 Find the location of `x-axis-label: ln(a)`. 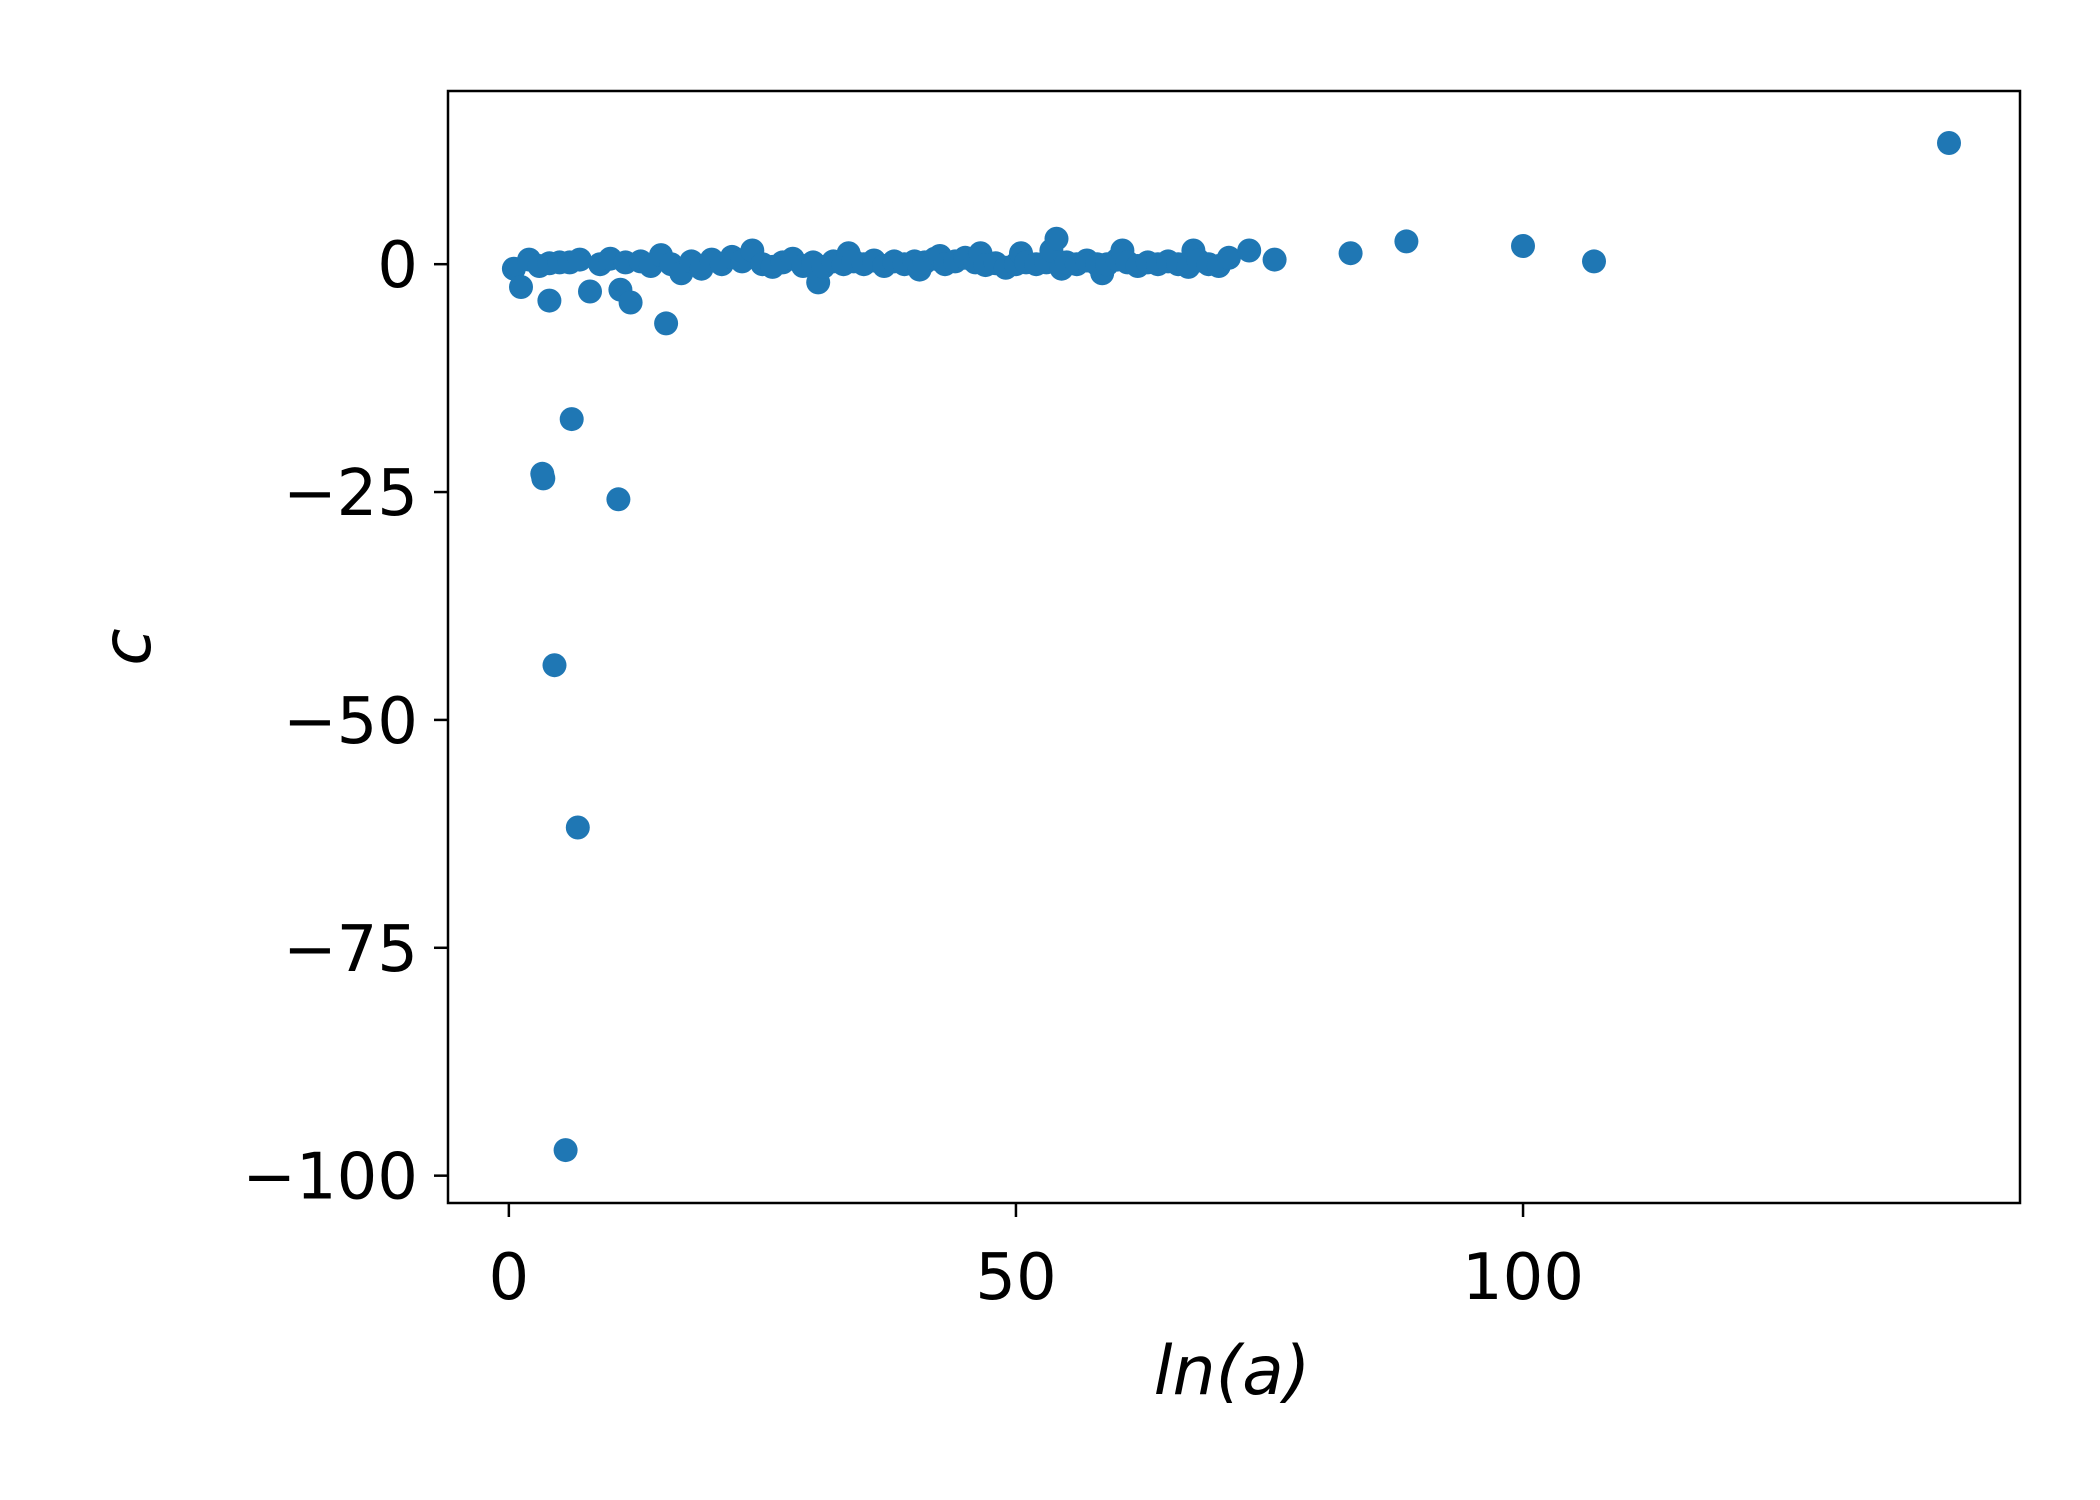

x-axis-label: ln(a) is located at coordinates (1232, 1371).